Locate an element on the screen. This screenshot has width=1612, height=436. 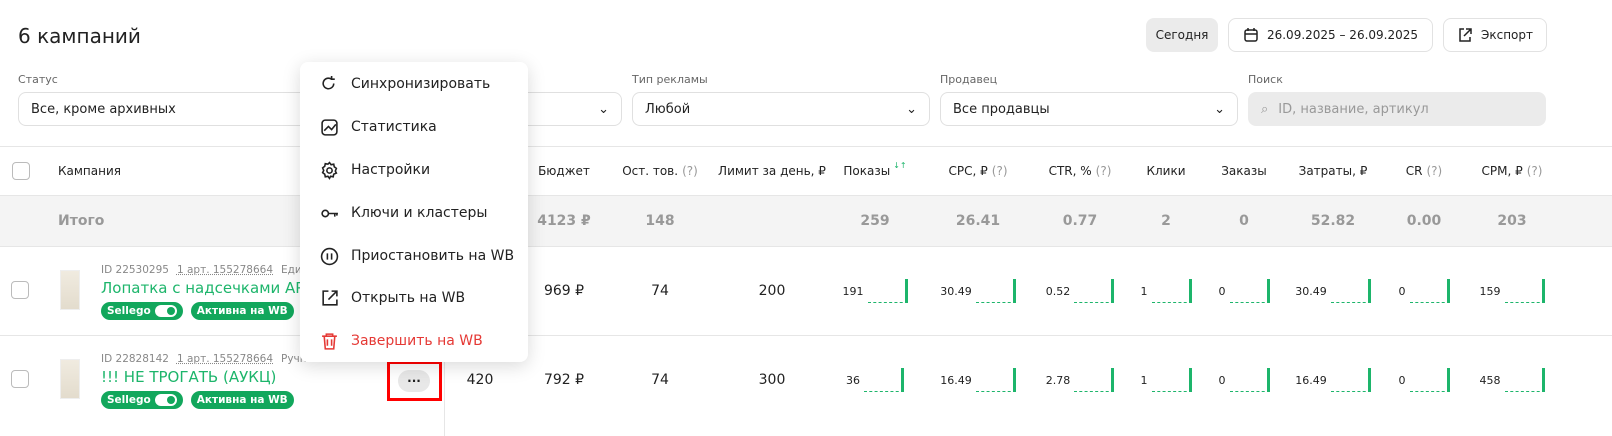
col-orders: Заказы is located at coordinates (1244, 171).